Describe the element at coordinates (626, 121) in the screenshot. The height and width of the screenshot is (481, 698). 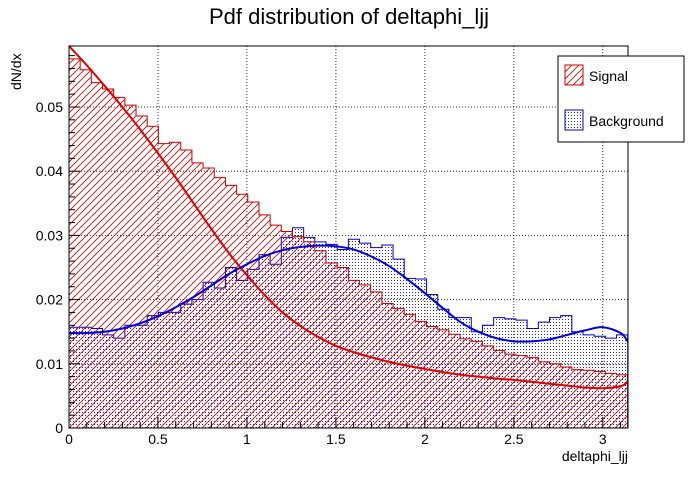
I see `legend-background-label: Background` at that location.